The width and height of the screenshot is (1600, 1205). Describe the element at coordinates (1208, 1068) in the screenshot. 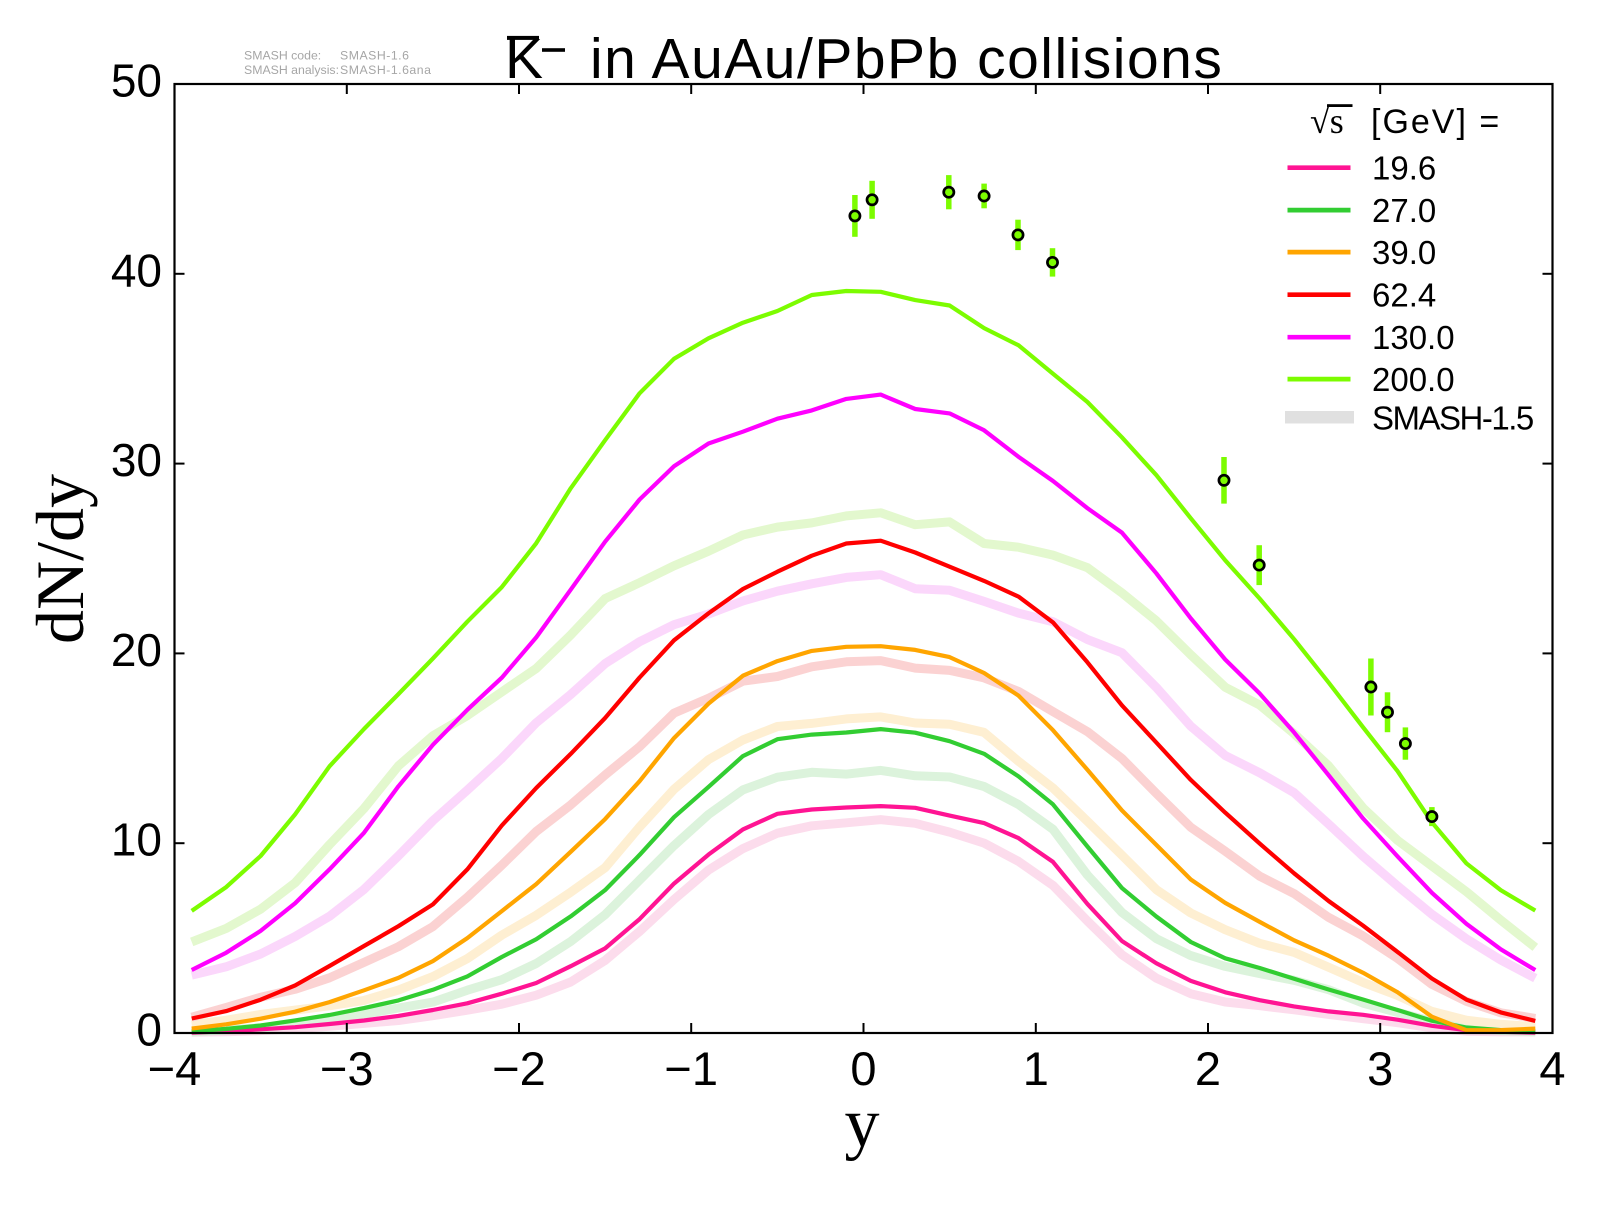

I see `svg-text: 2` at that location.